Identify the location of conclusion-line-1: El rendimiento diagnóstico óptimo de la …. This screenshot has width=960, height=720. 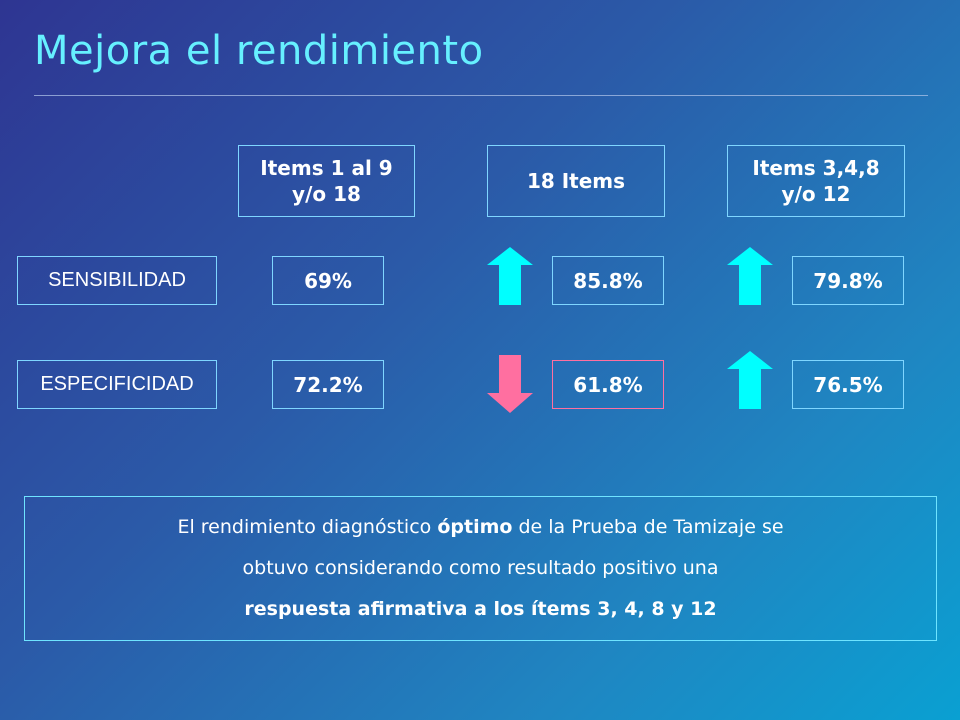
(480, 527).